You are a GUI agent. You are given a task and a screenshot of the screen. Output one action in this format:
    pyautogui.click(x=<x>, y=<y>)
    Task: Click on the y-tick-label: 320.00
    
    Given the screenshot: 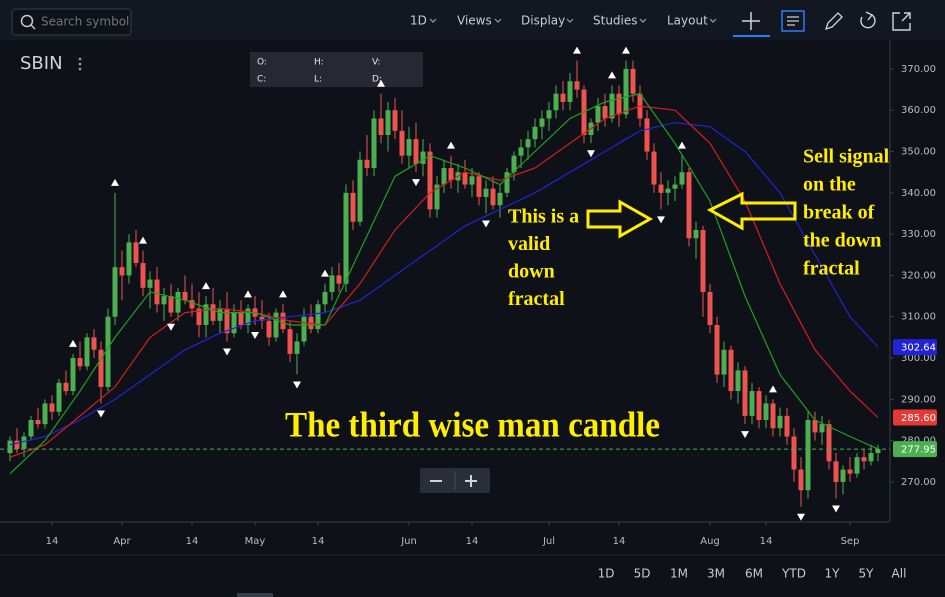 What is the action you would take?
    pyautogui.click(x=918, y=275)
    